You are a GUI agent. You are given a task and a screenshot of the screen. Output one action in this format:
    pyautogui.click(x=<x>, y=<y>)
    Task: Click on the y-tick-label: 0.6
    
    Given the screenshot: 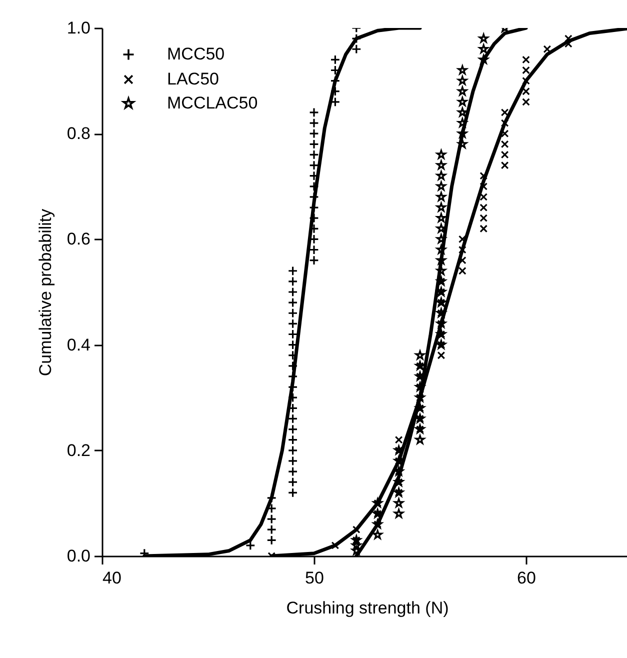 What is the action you would take?
    pyautogui.click(x=78, y=239)
    